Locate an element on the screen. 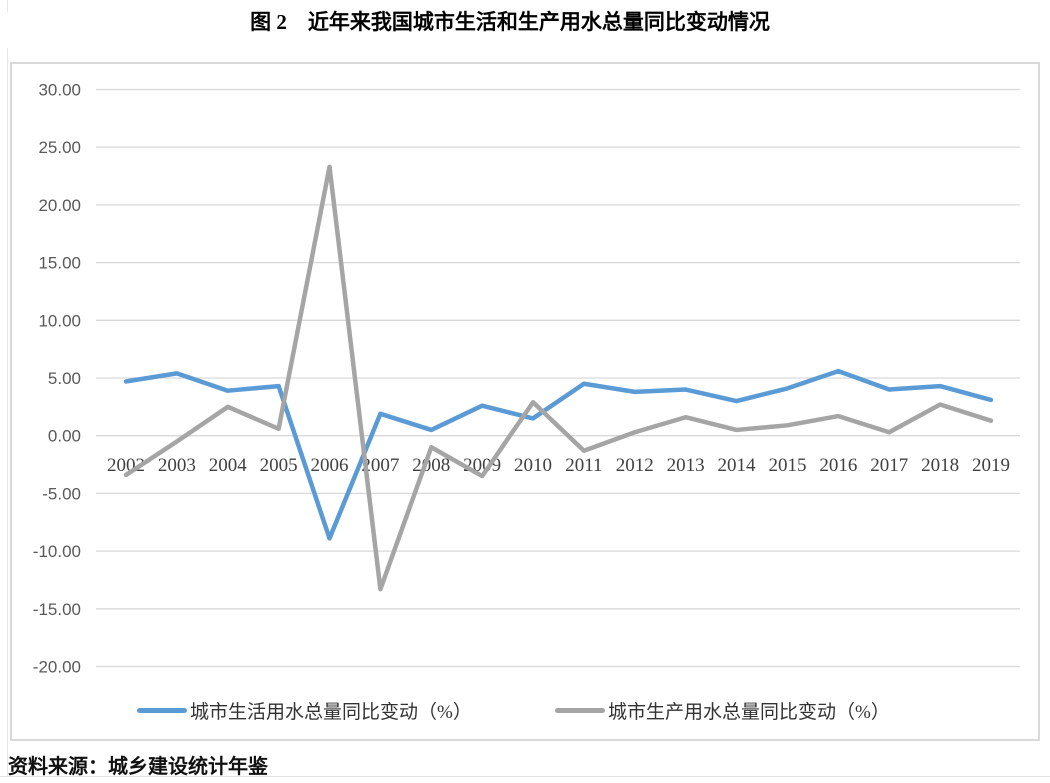  left-border-fragment-top is located at coordinates (7, 6).